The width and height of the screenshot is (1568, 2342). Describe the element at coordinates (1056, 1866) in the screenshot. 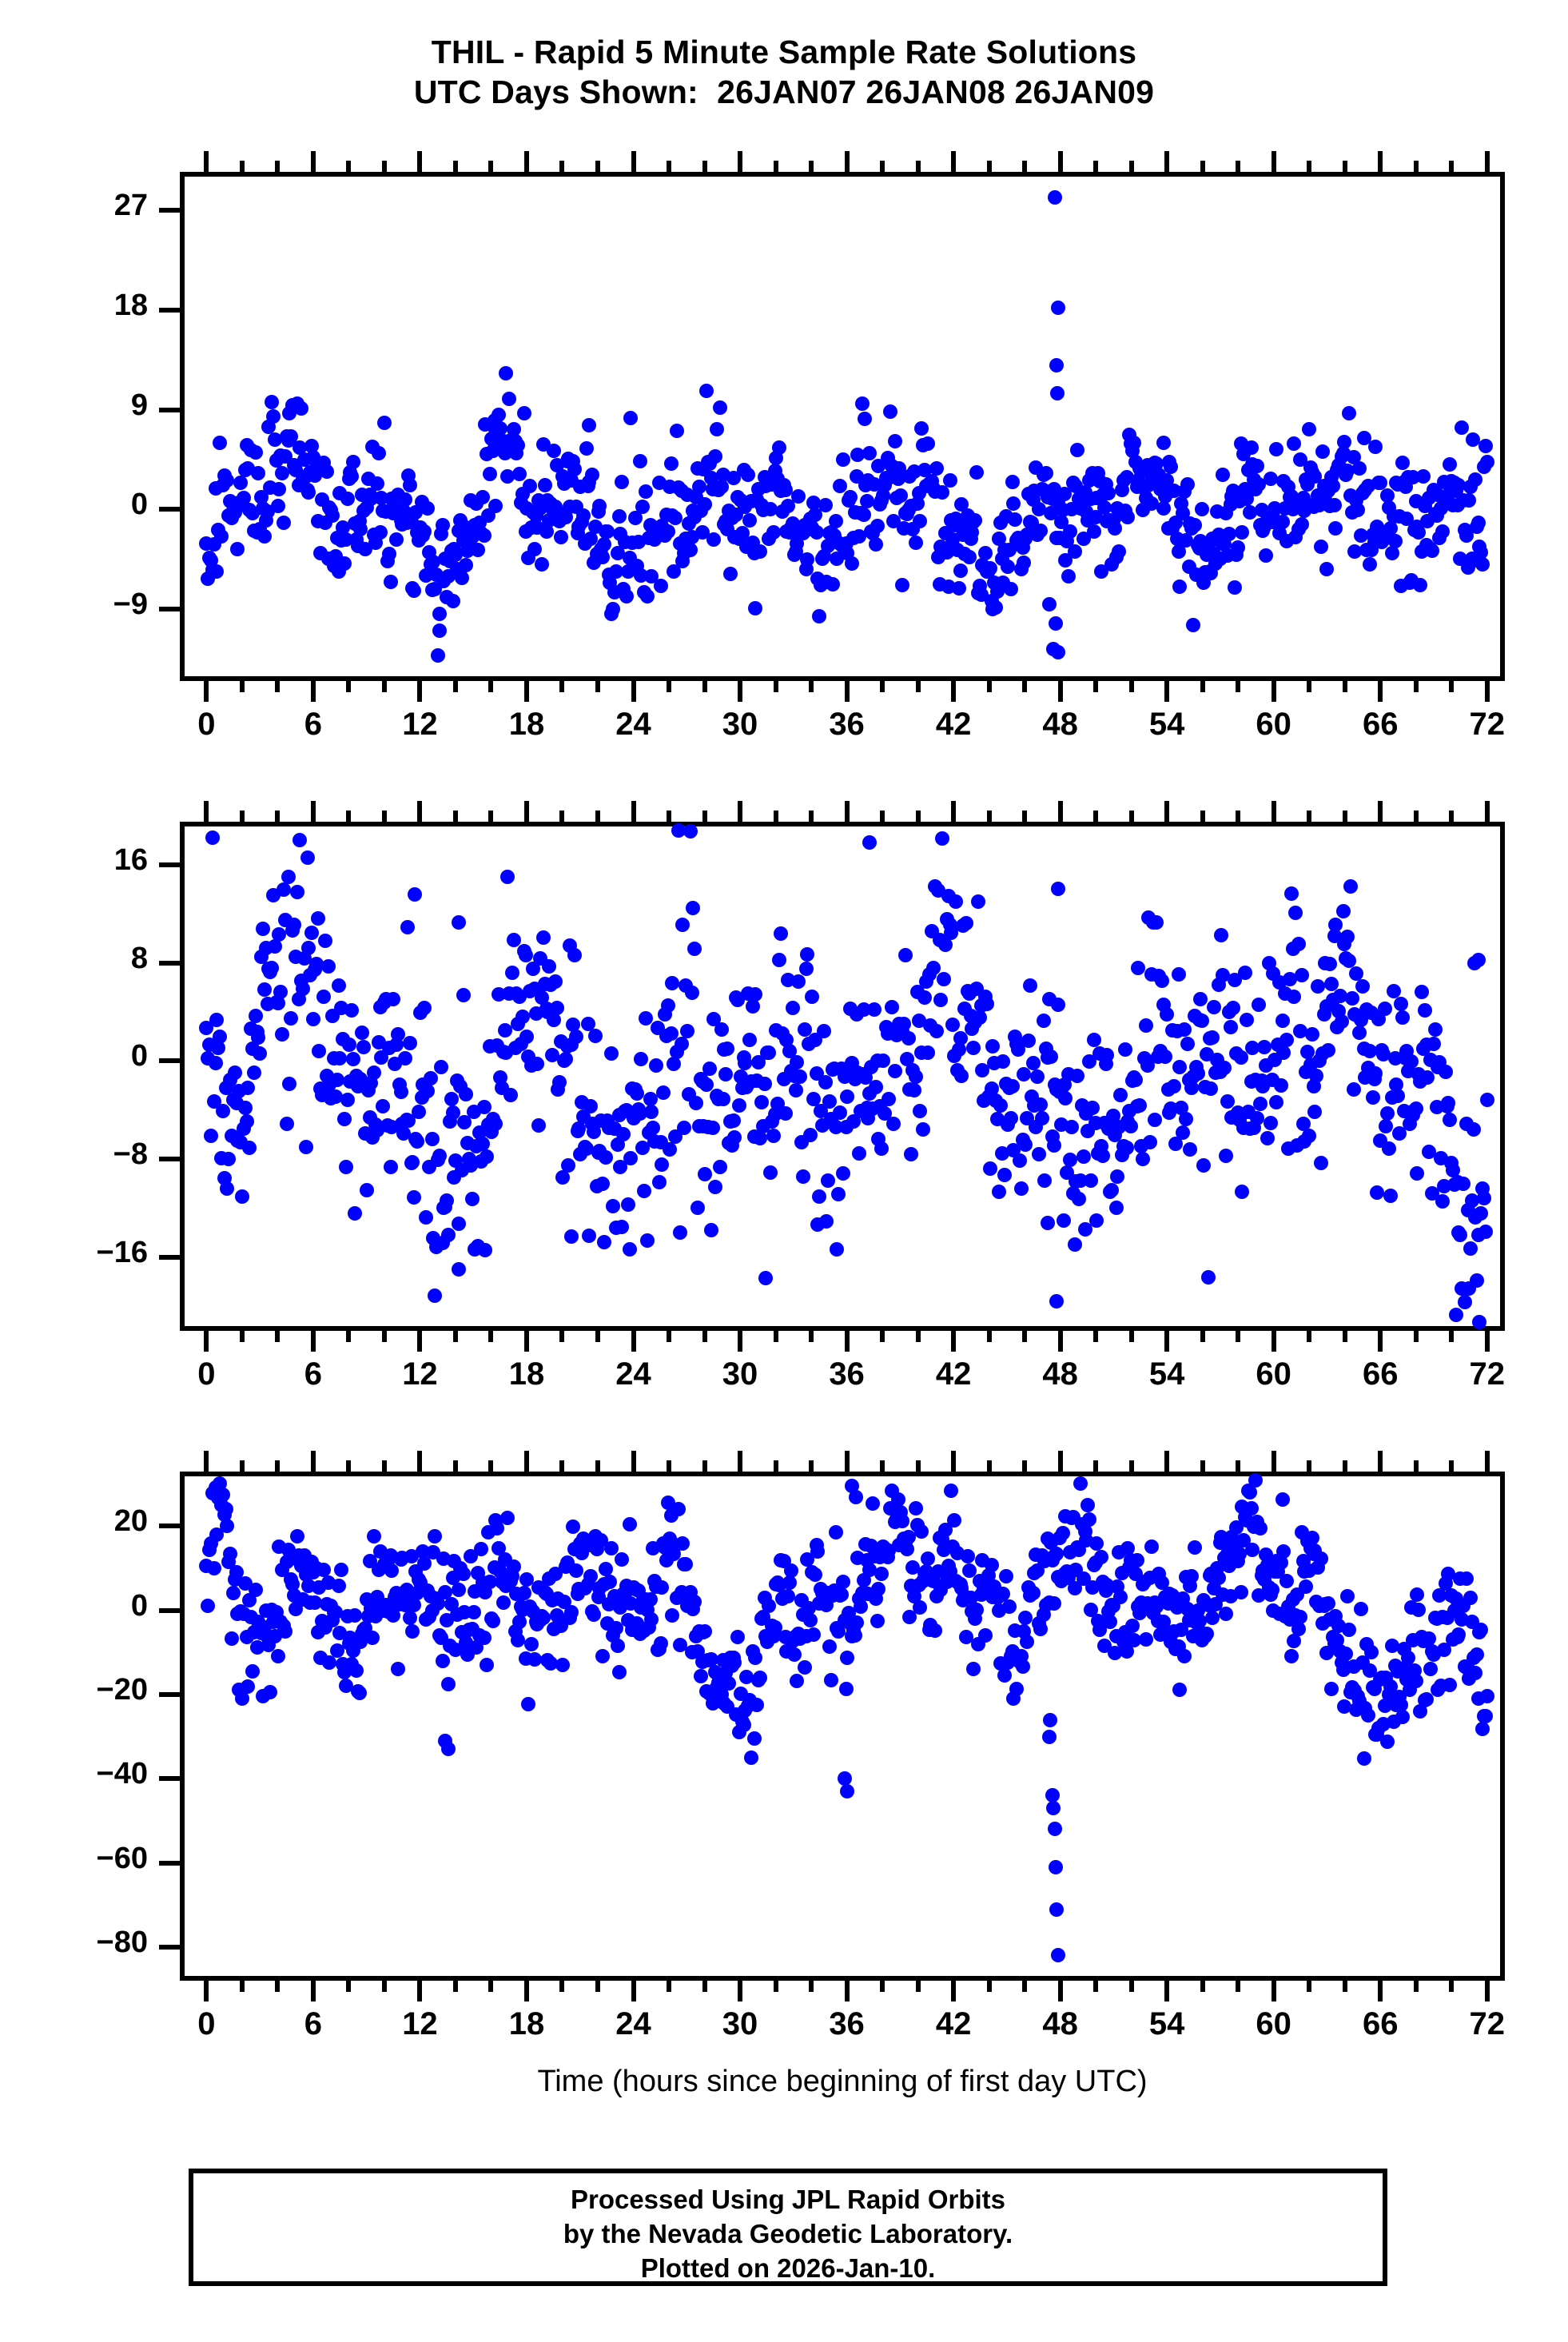

I see `data-point-outlier` at that location.